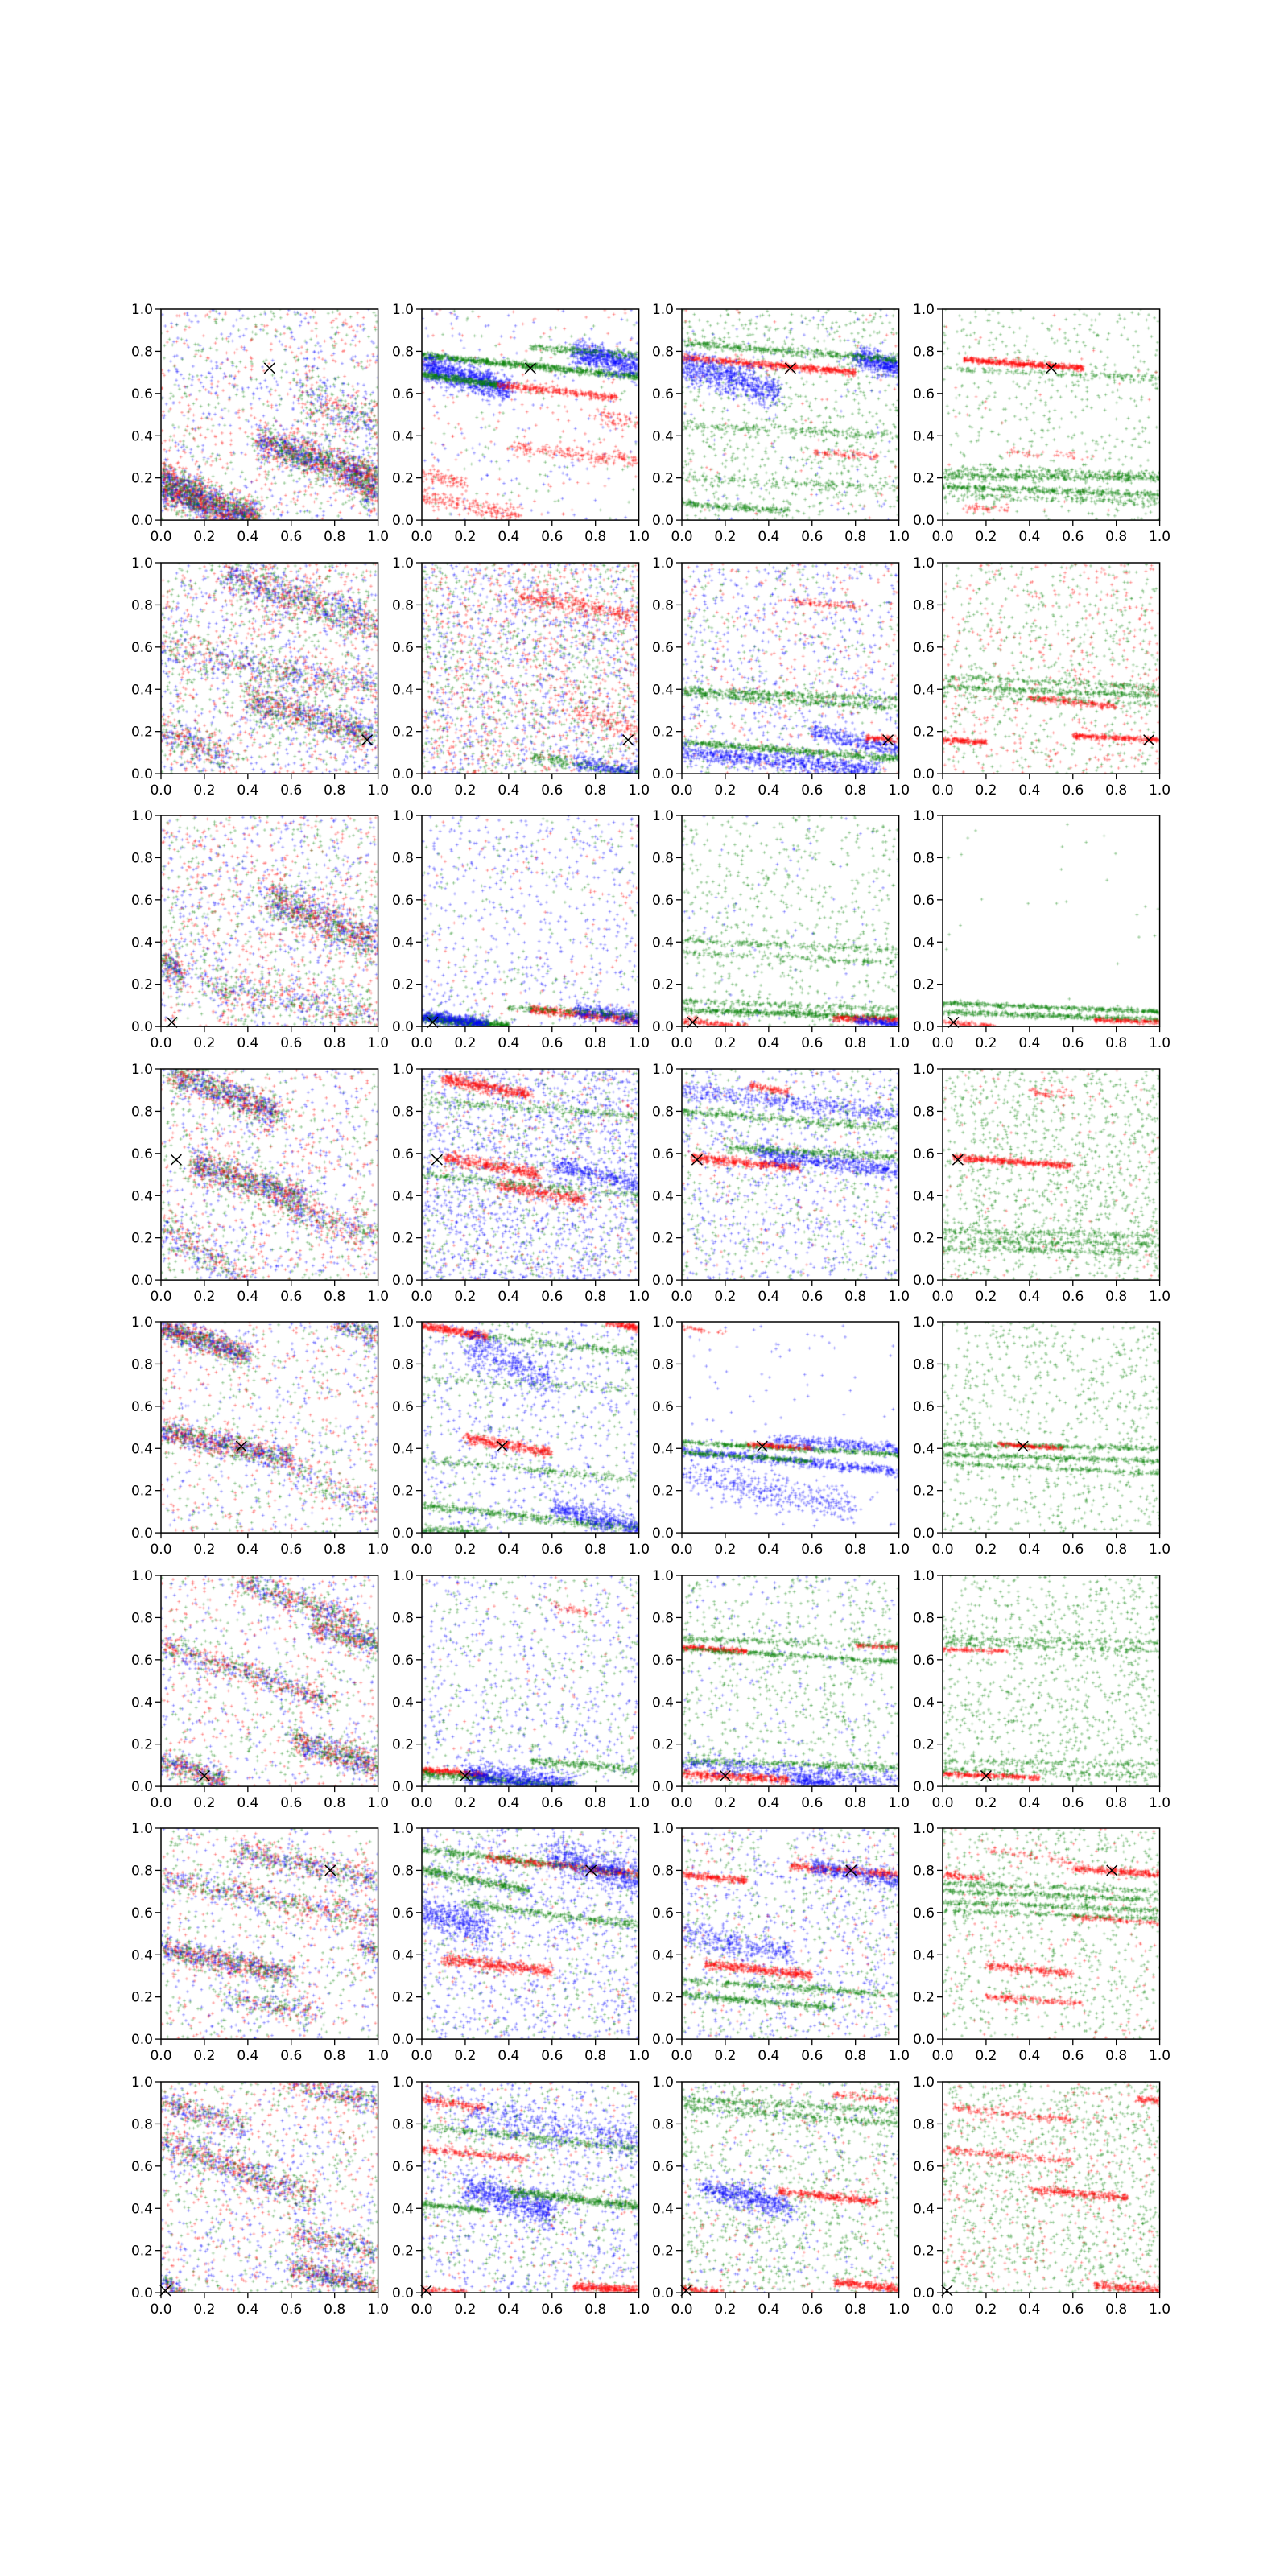  I want to click on scatter-panel-r1-c2: 0.0 0.0 0.2 0.2 0.4 0.4 0.6 0.6 0.8 0.8 1.0 1.0, so click(520, 423).